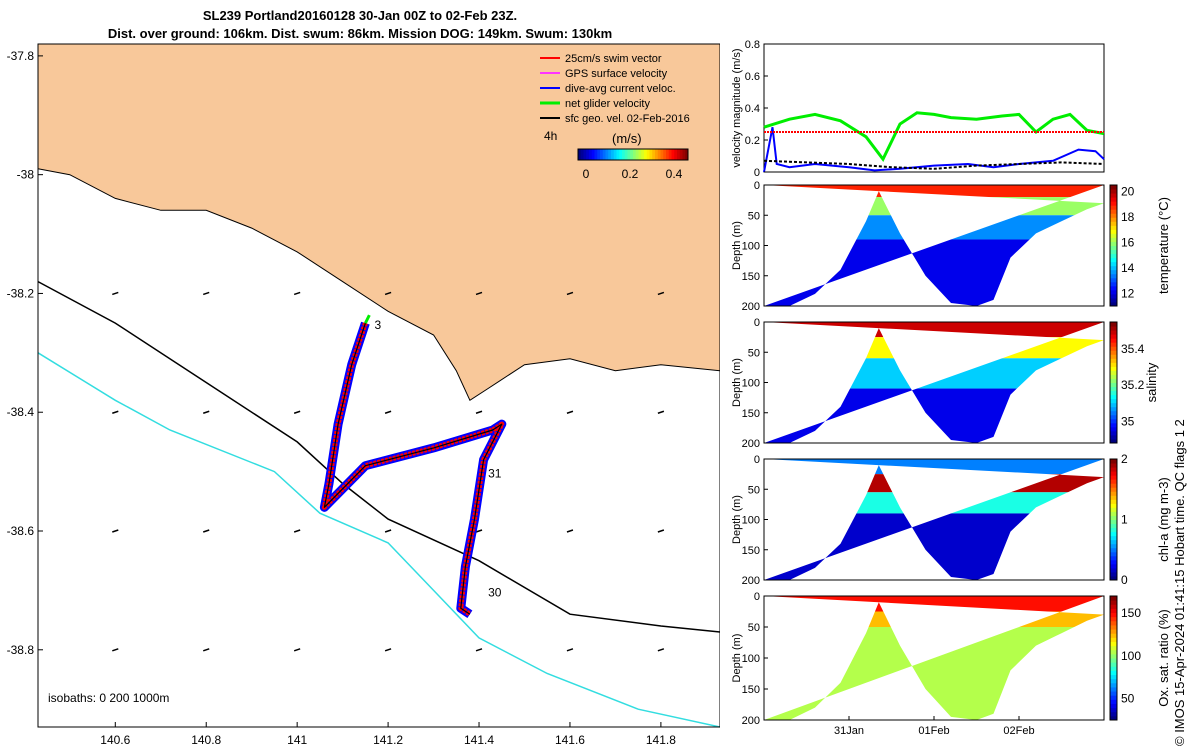 The image size is (1200, 750). What do you see at coordinates (367, 319) in the screenshot?
I see `net-velocity-vector` at bounding box center [367, 319].